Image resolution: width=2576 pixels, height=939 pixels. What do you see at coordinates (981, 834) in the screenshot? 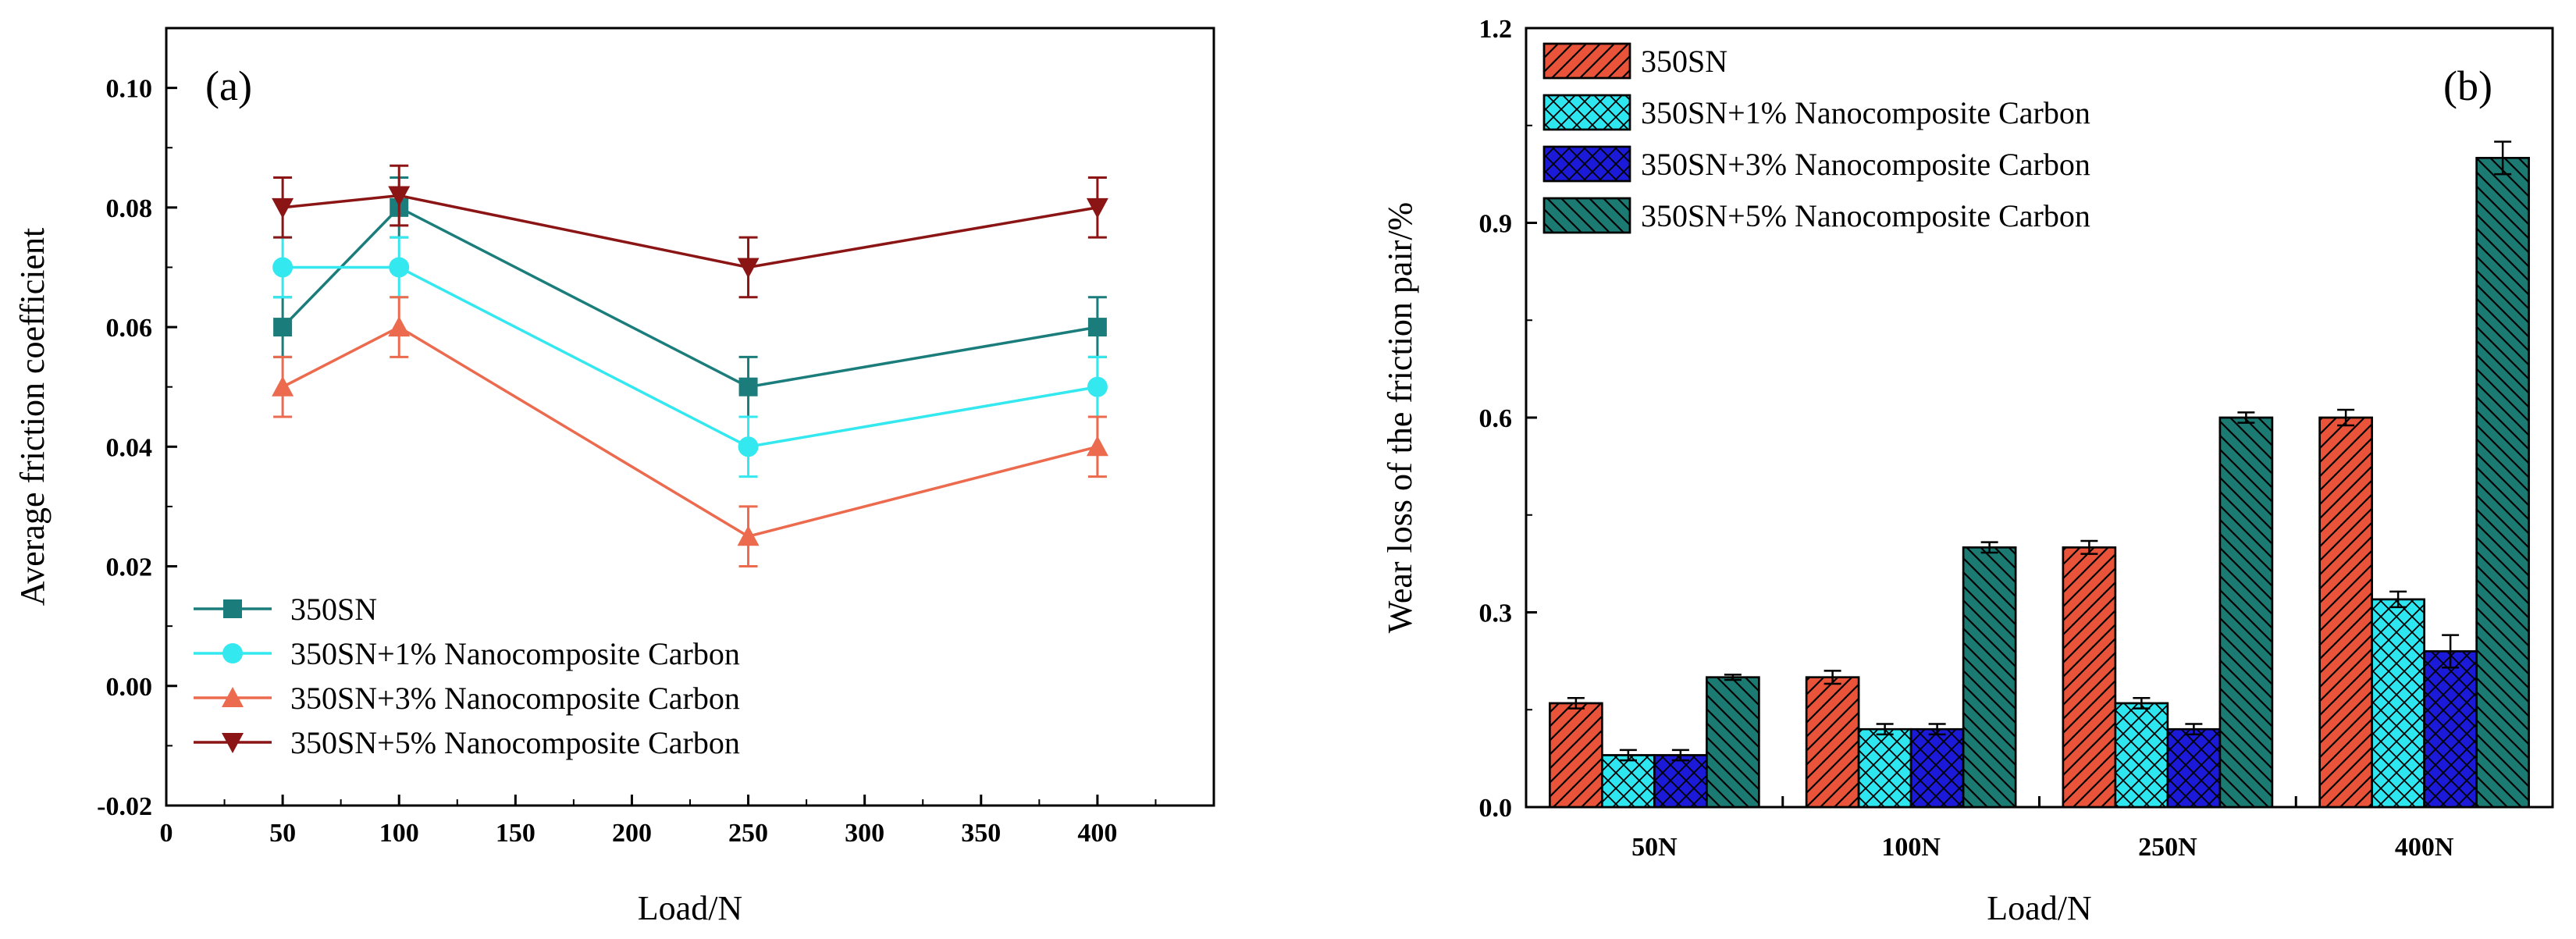
I see `panel-a-x-tick-label: 350` at bounding box center [981, 834].